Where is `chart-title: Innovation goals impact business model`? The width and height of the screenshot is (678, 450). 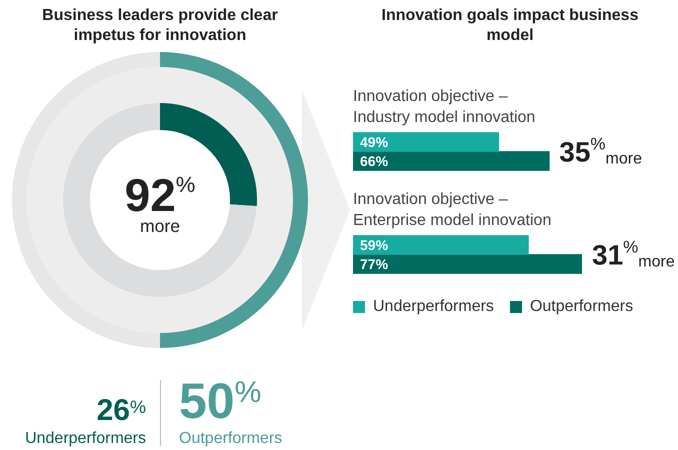
chart-title: Innovation goals impact business model is located at coordinates (510, 26).